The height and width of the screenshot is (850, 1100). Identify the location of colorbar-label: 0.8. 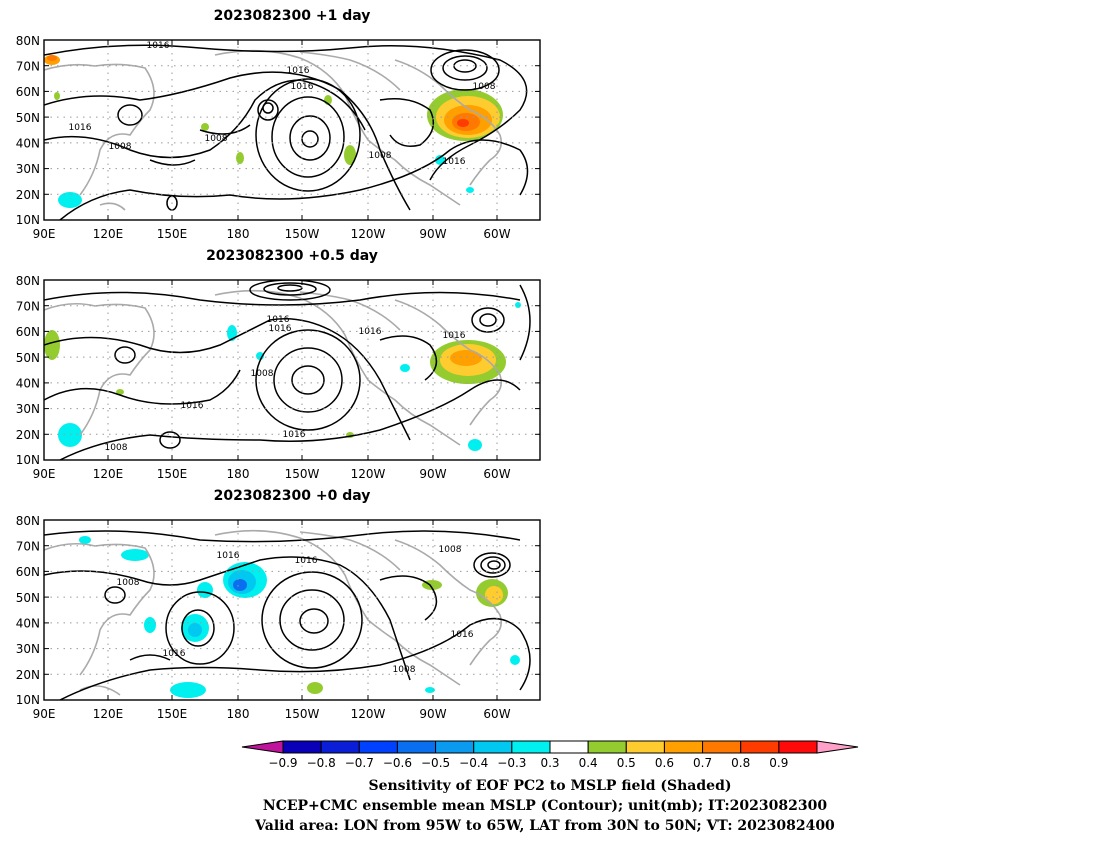
(740, 763).